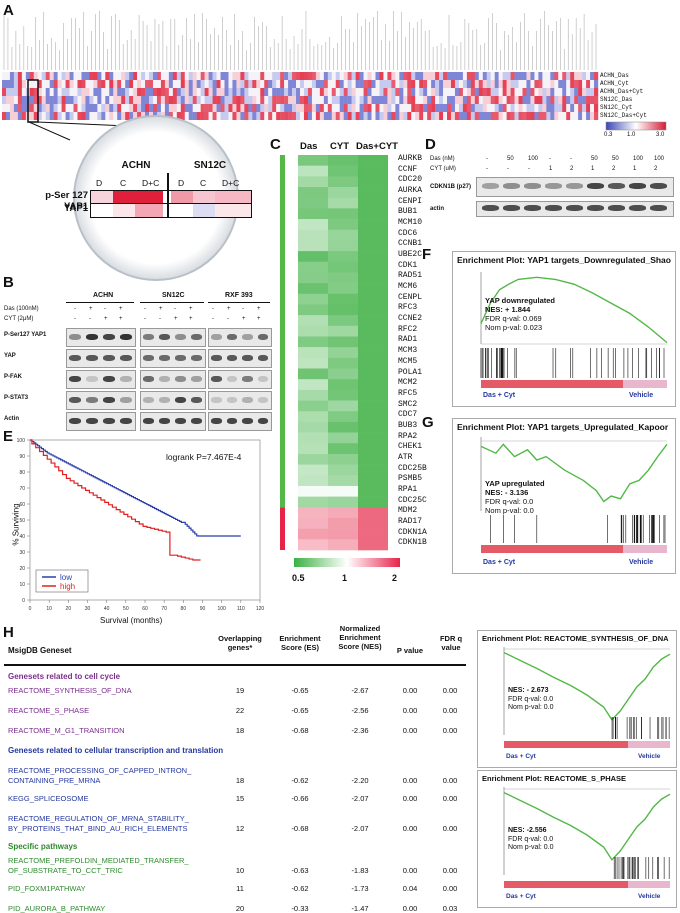 The width and height of the screenshot is (680, 913). I want to click on es-value: -0.66, so click(300, 798).